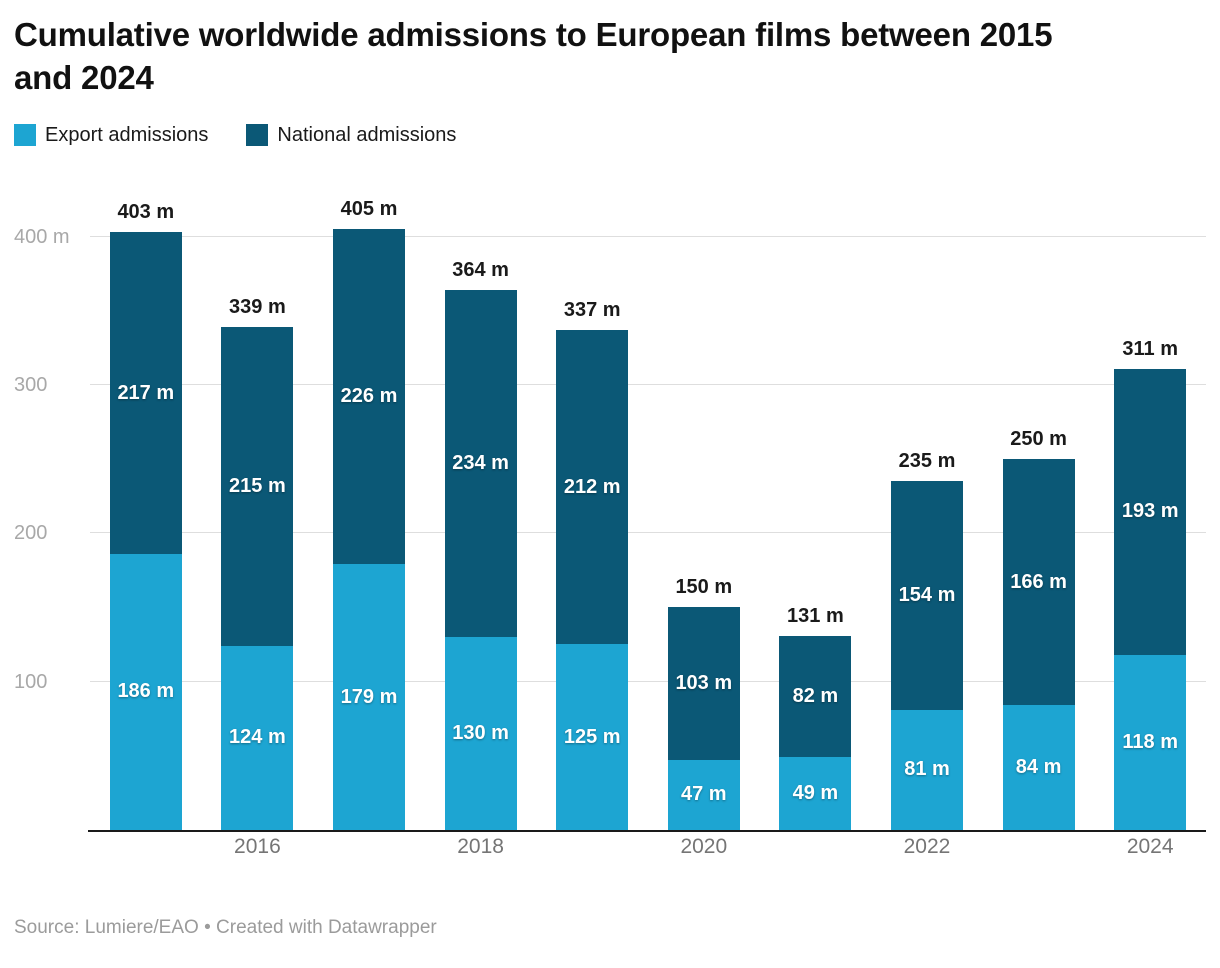 Image resolution: width=1220 pixels, height=968 pixels. I want to click on bar-2022: 154 m 81 m, so click(927, 655).